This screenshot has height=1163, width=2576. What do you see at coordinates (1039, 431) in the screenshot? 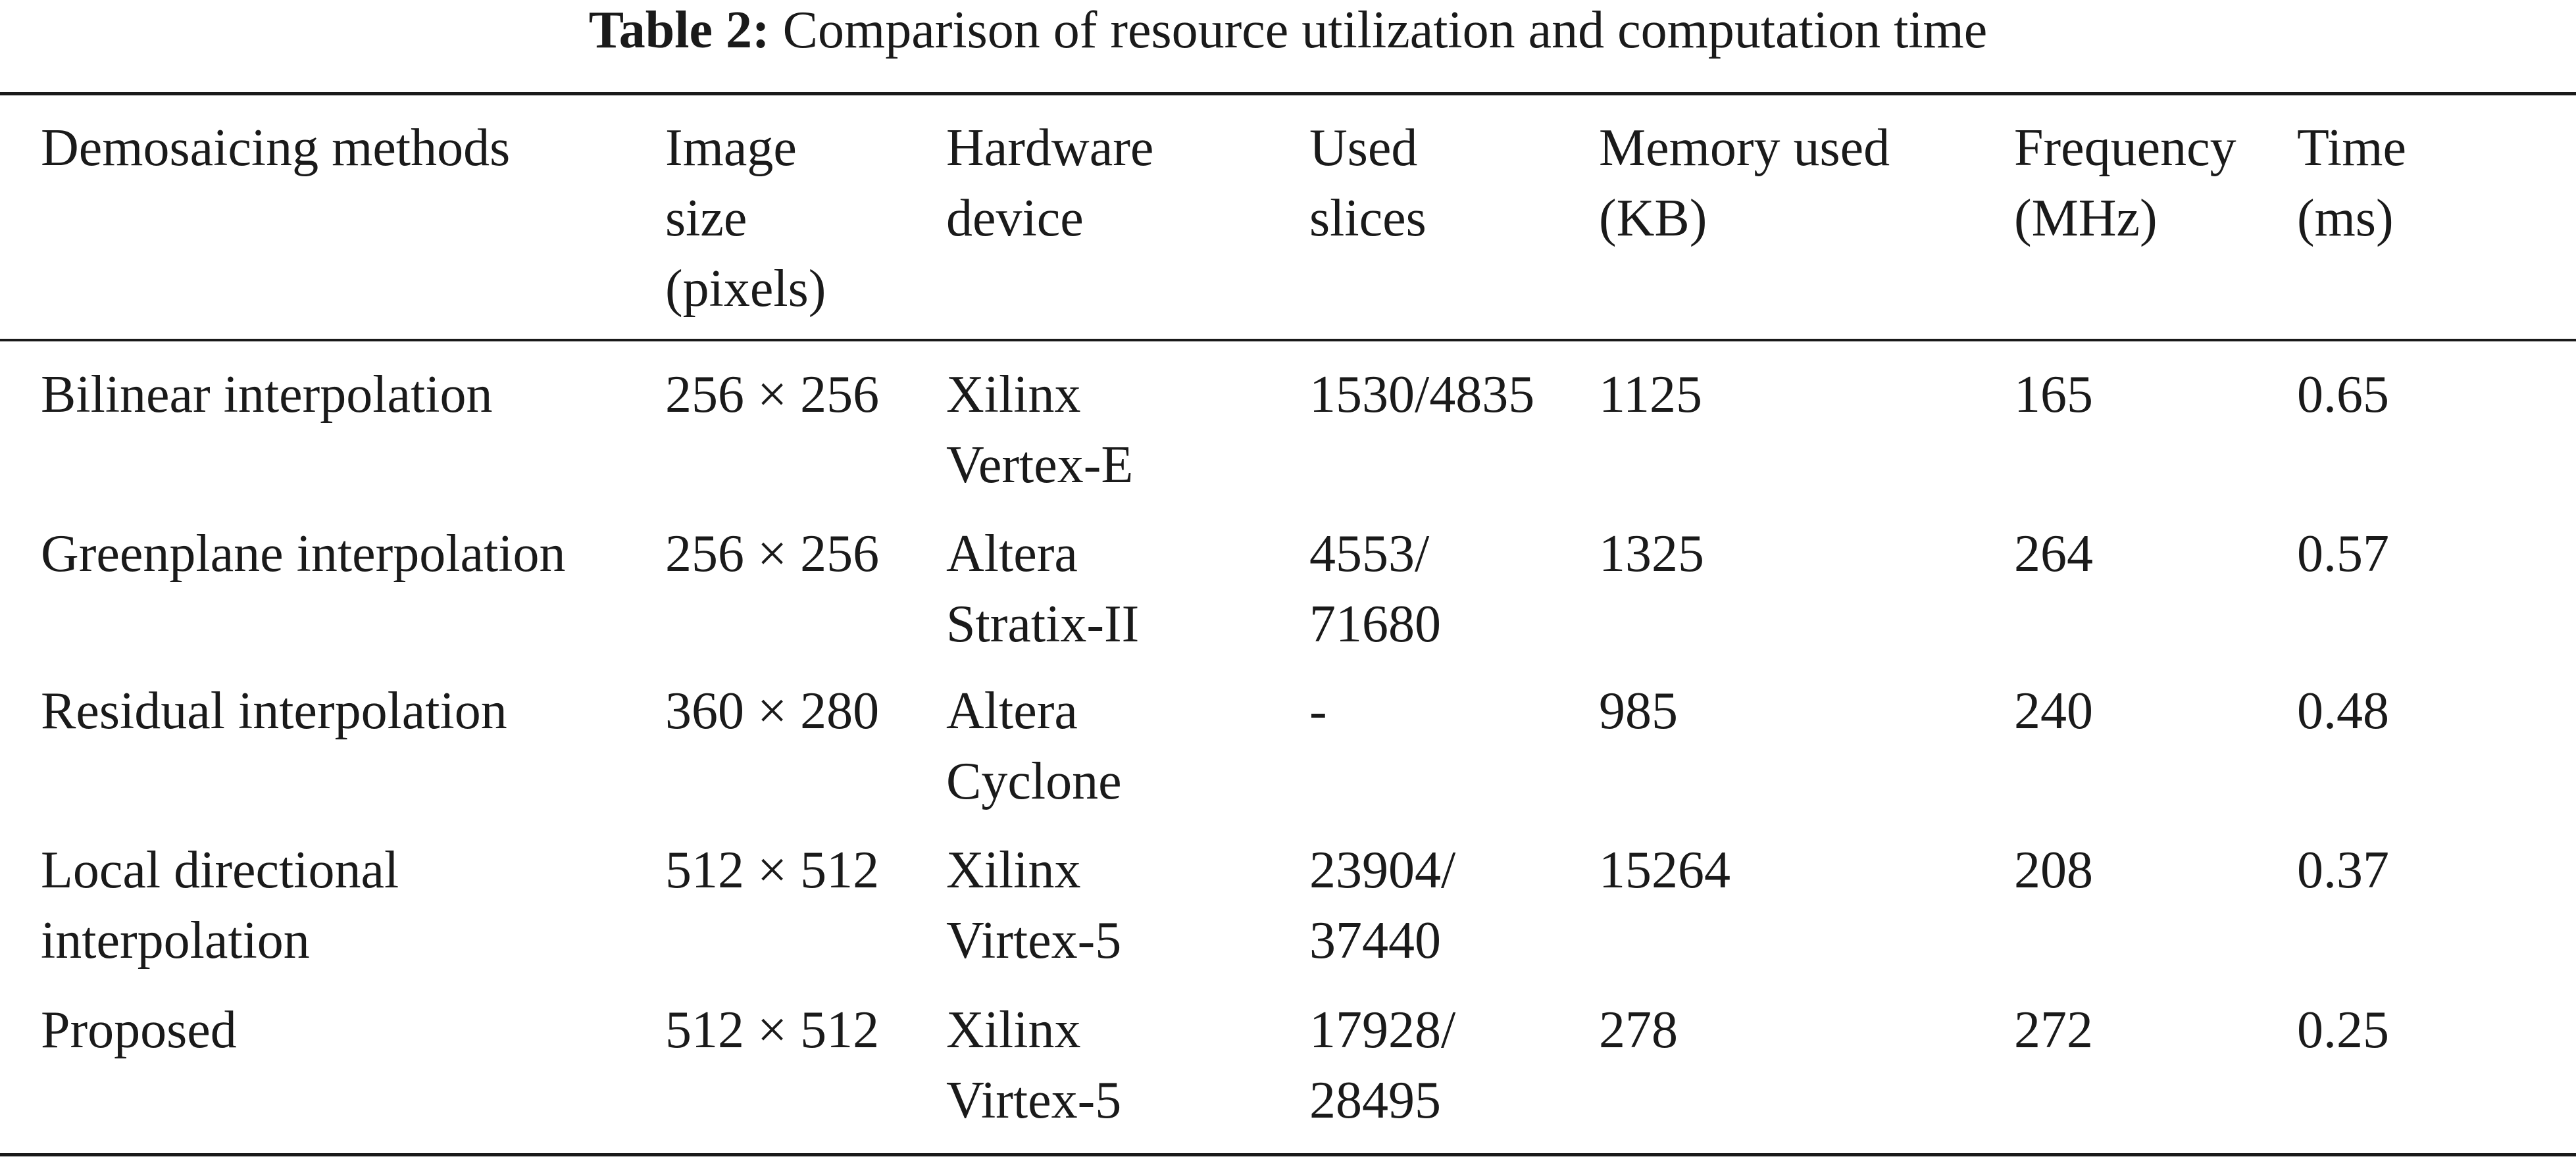
I see `table-cell: Xilinx Vertex-E` at bounding box center [1039, 431].